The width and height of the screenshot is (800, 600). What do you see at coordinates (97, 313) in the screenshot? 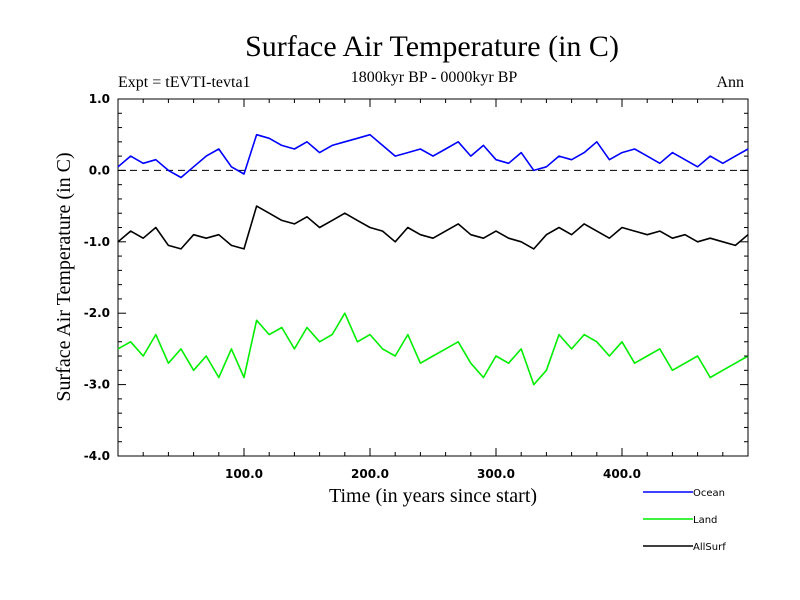
I see `y-tick-label: -2.0` at bounding box center [97, 313].